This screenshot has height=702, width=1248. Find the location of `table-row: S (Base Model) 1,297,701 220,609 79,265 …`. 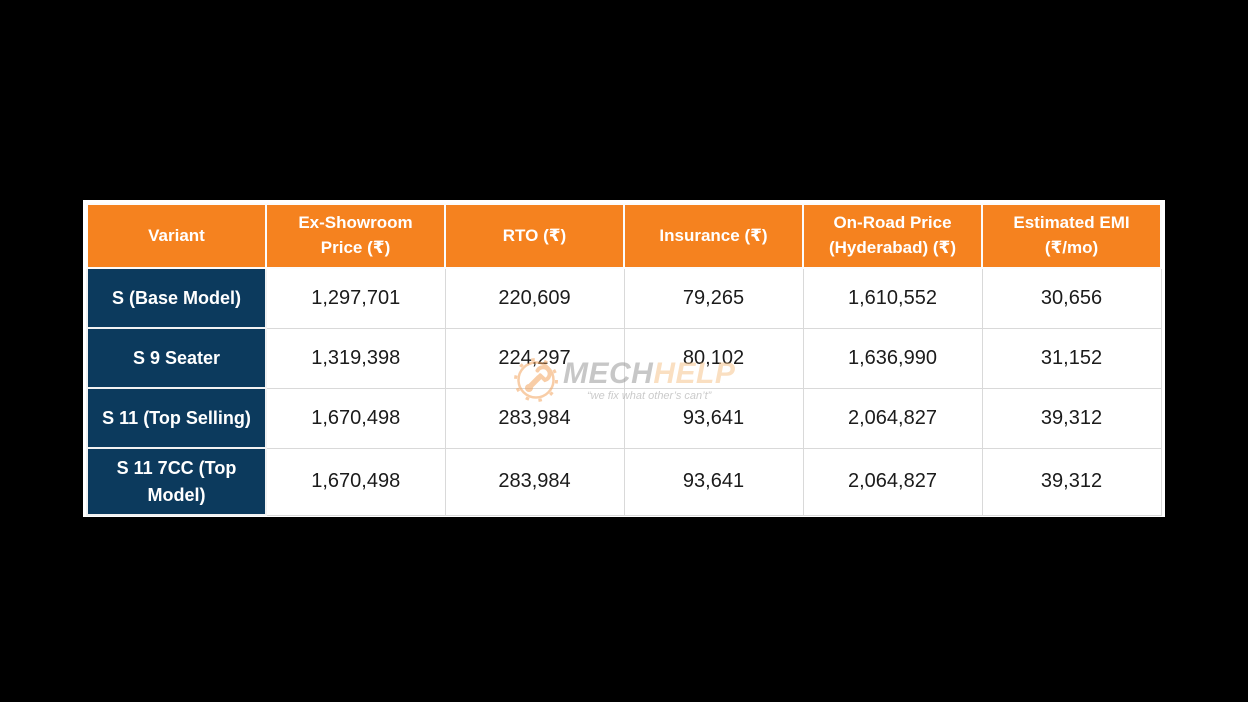

table-row: S (Base Model) 1,297,701 220,609 79,265 … is located at coordinates (624, 298).